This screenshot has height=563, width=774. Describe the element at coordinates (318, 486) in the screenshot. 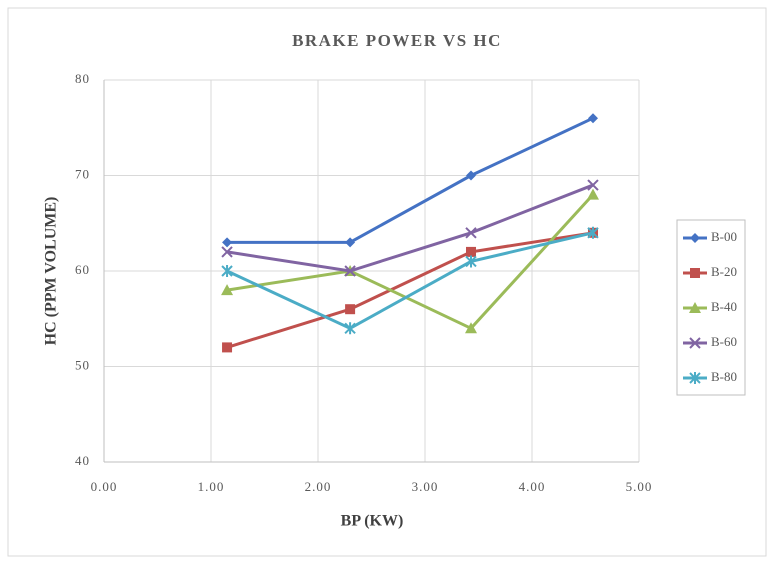

I see `x-tick-label: 2.00` at that location.